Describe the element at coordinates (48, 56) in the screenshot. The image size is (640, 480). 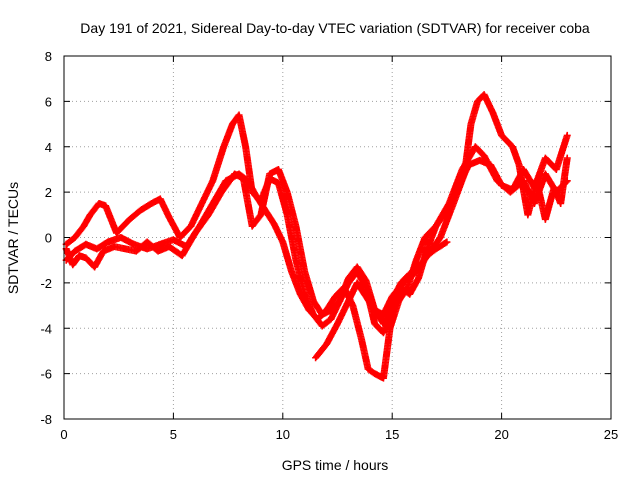
I see `y-tick-label: 8` at that location.